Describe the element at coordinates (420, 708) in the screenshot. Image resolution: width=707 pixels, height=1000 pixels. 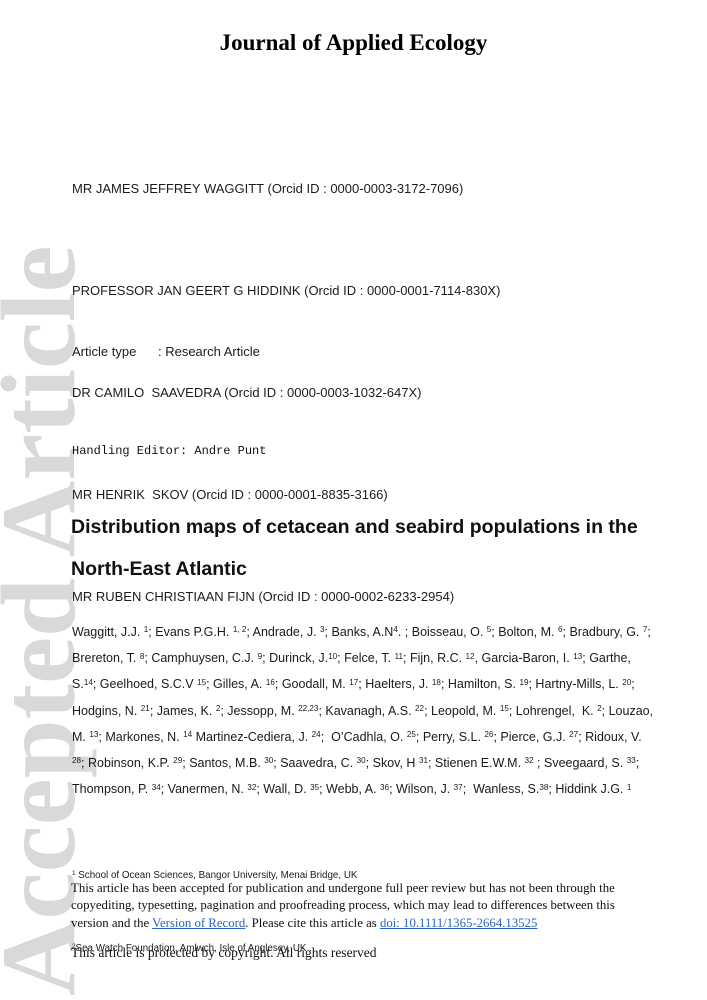
I see `superscript: 22` at that location.